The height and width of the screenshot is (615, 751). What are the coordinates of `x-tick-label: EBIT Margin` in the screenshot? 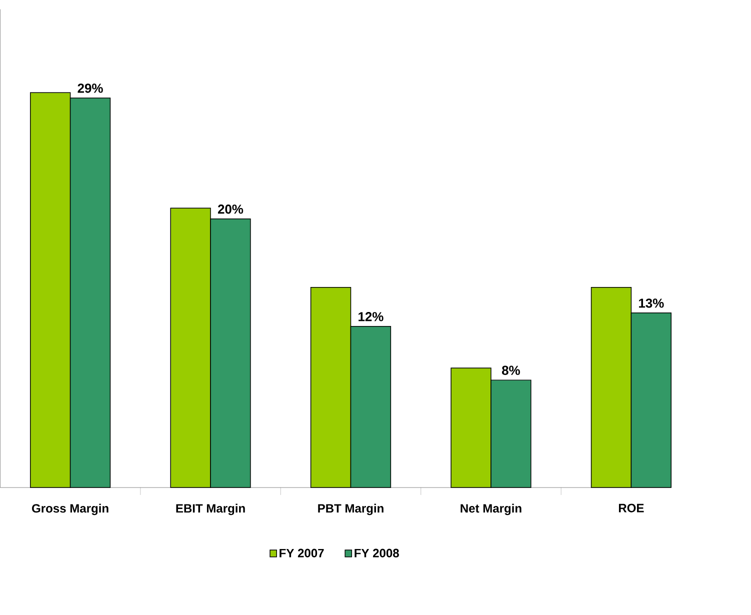 It's located at (210, 510).